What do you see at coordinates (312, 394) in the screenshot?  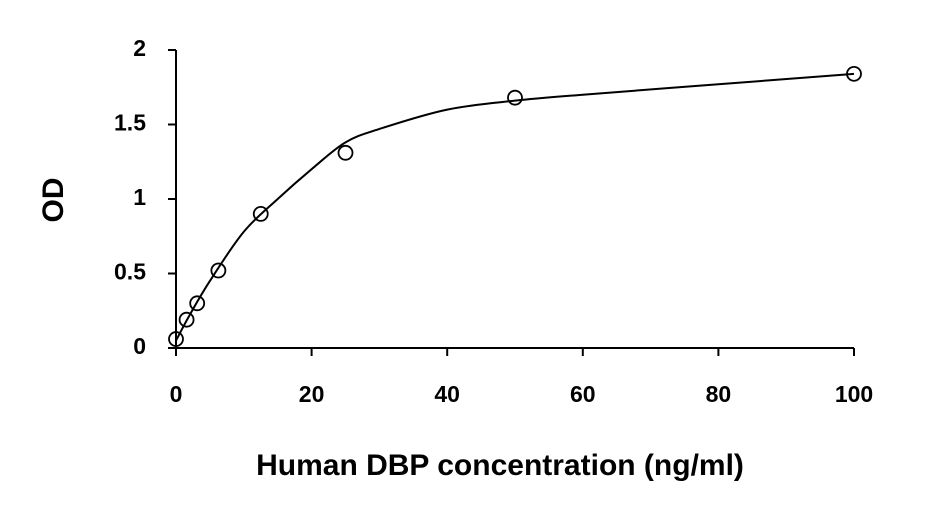 I see `x-tick-label: 20` at bounding box center [312, 394].